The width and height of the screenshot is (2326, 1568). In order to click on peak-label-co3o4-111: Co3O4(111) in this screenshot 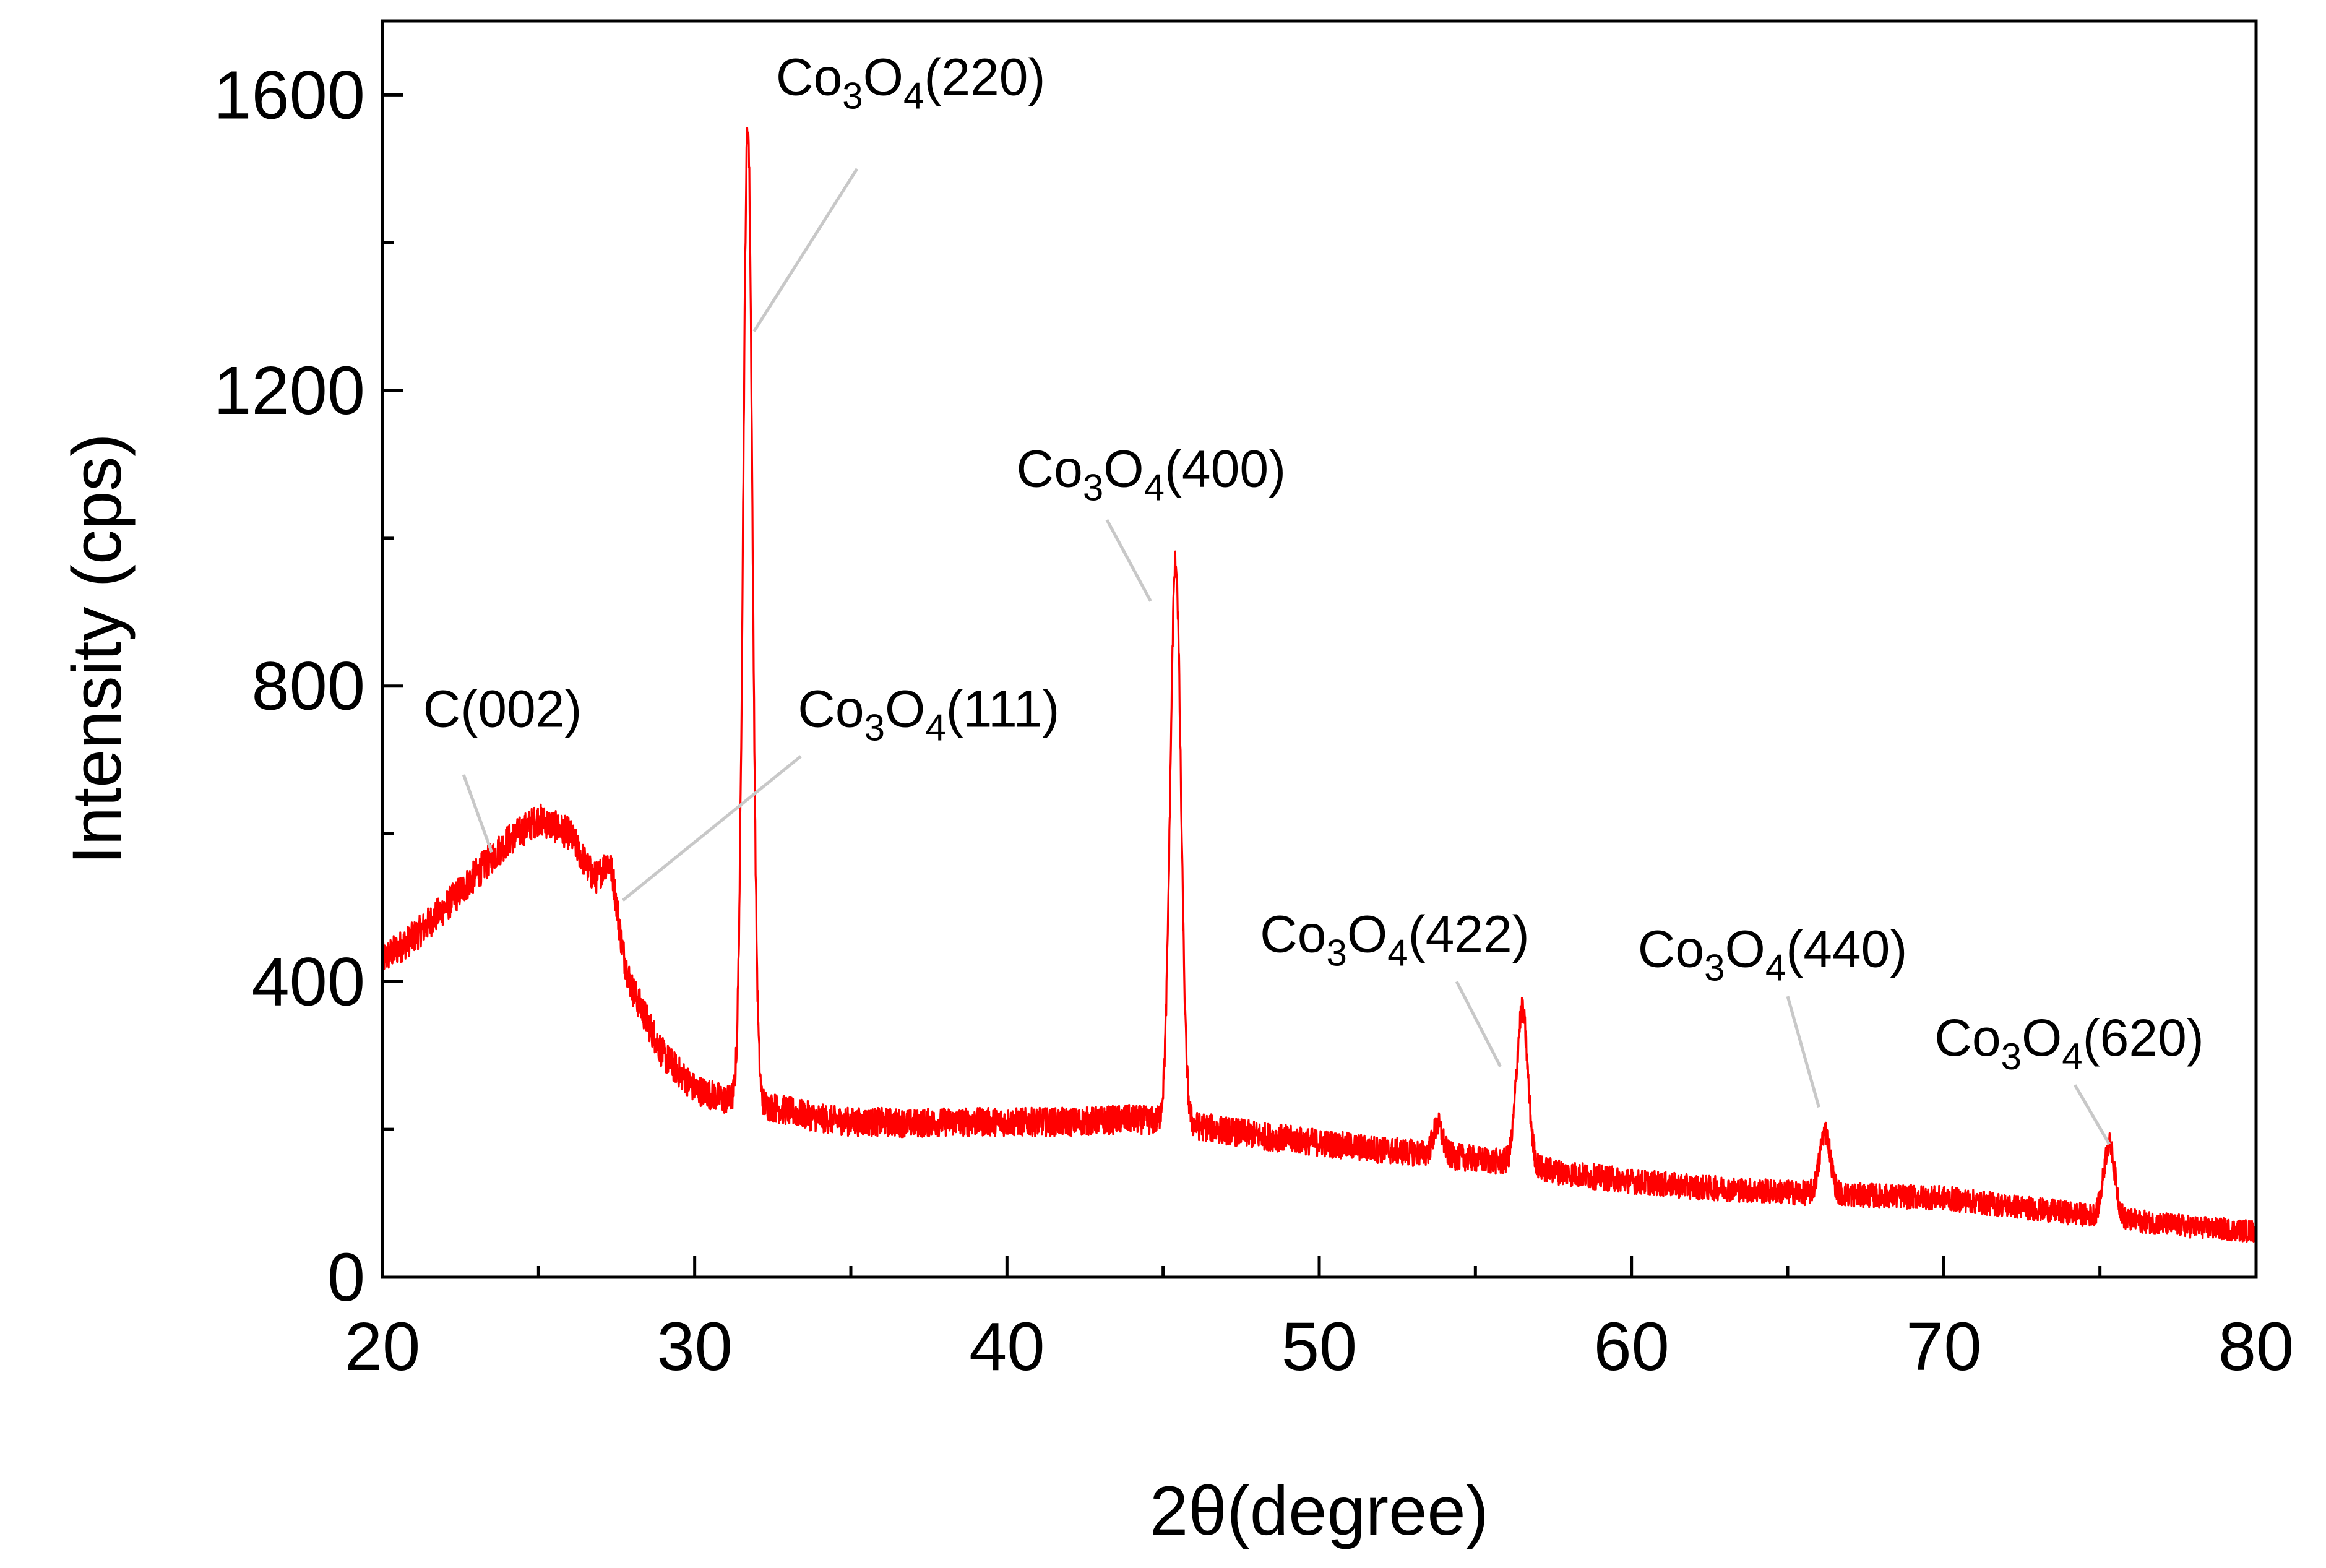, I will do `click(928, 713)`.